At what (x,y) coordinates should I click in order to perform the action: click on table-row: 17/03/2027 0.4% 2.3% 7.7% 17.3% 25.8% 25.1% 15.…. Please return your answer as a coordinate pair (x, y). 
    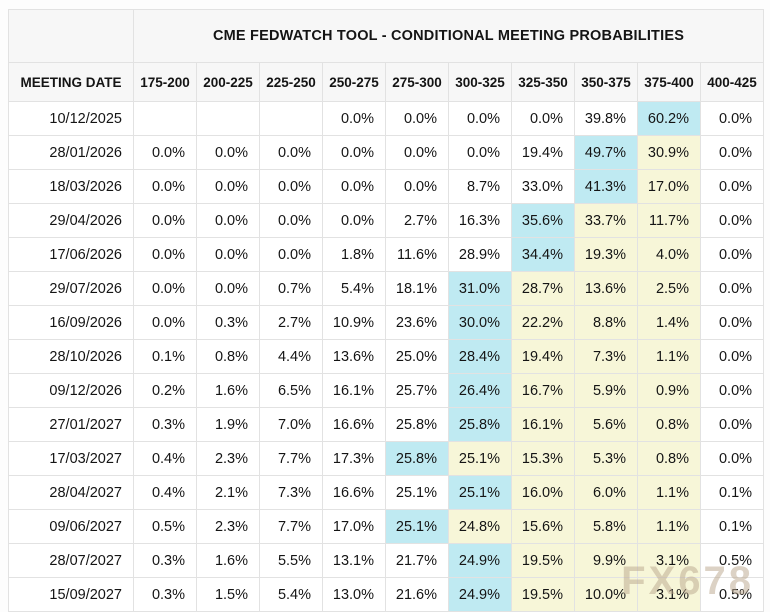
    Looking at the image, I should click on (386, 458).